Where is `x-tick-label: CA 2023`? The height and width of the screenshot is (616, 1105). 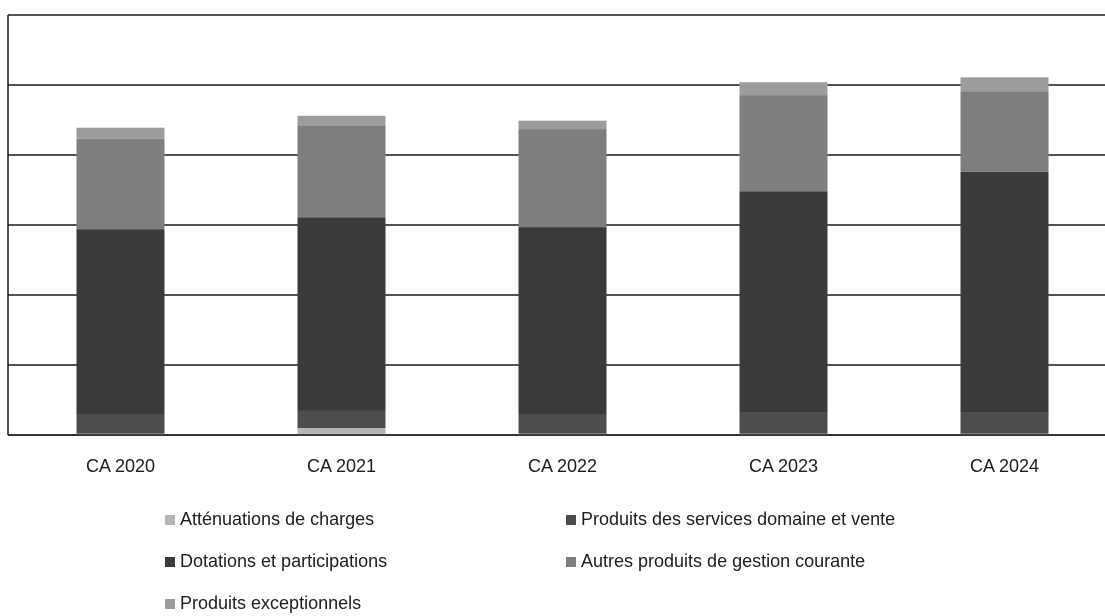 x-tick-label: CA 2023 is located at coordinates (783, 466).